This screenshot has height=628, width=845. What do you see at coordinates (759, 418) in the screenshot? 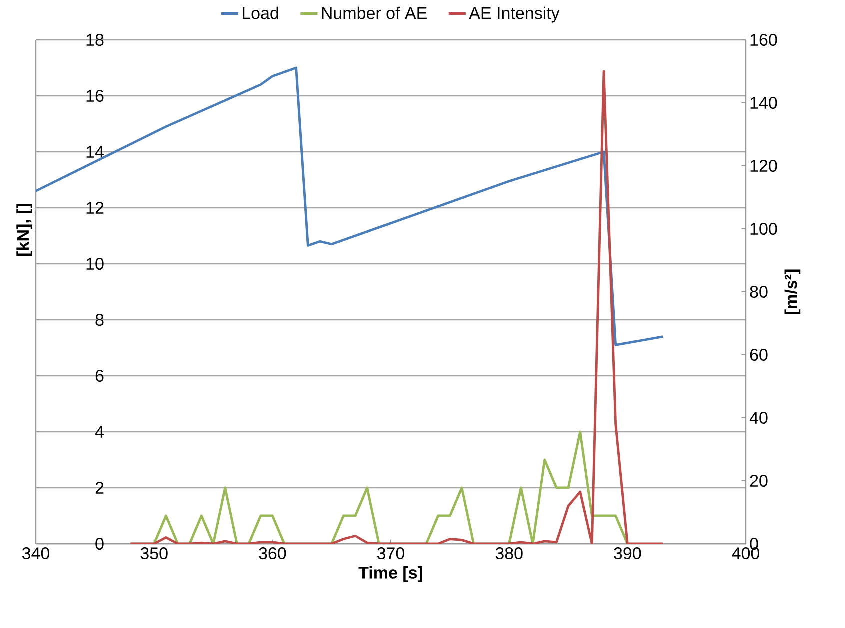
I see `y2-tick-label: 40` at bounding box center [759, 418].